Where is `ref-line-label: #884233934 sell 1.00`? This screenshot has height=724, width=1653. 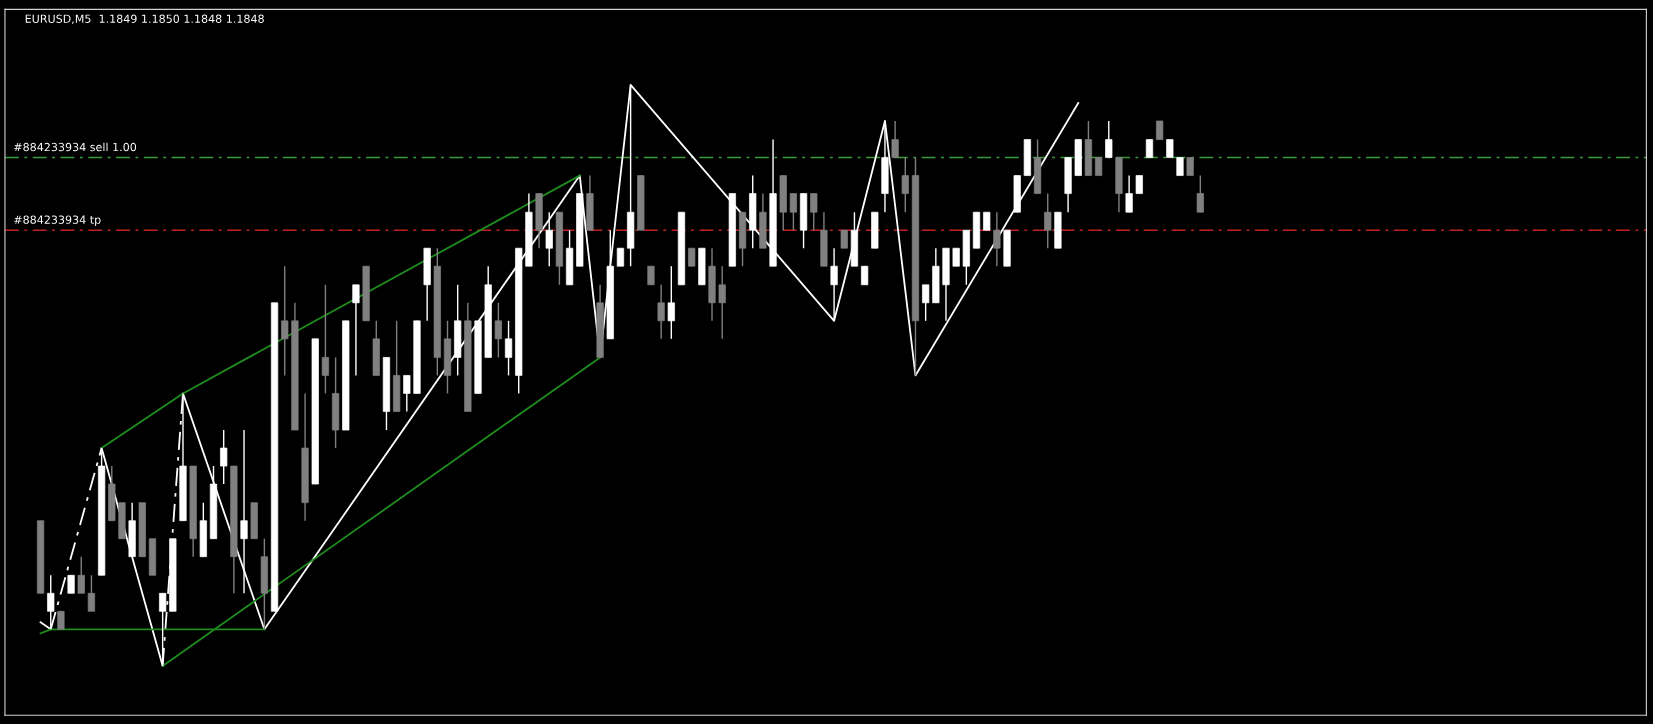
ref-line-label: #884233934 sell 1.00 is located at coordinates (75, 147).